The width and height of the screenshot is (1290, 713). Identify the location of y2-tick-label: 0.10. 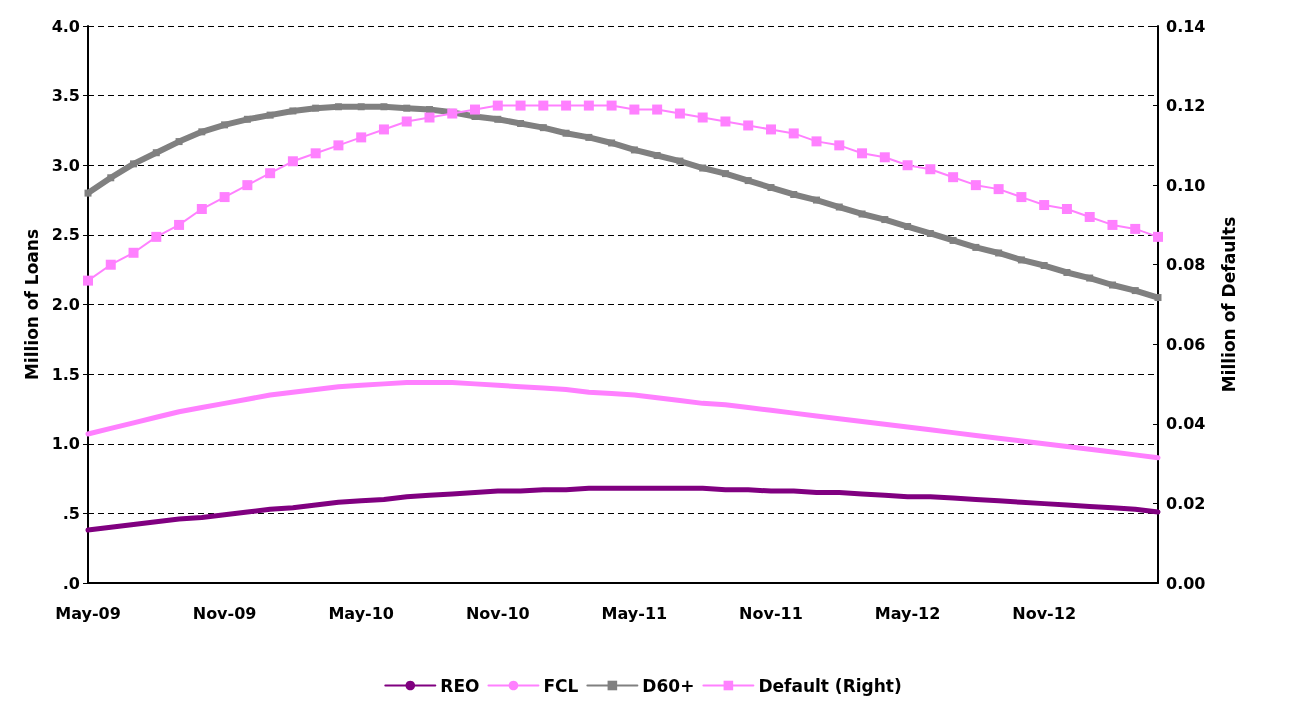
(1186, 185).